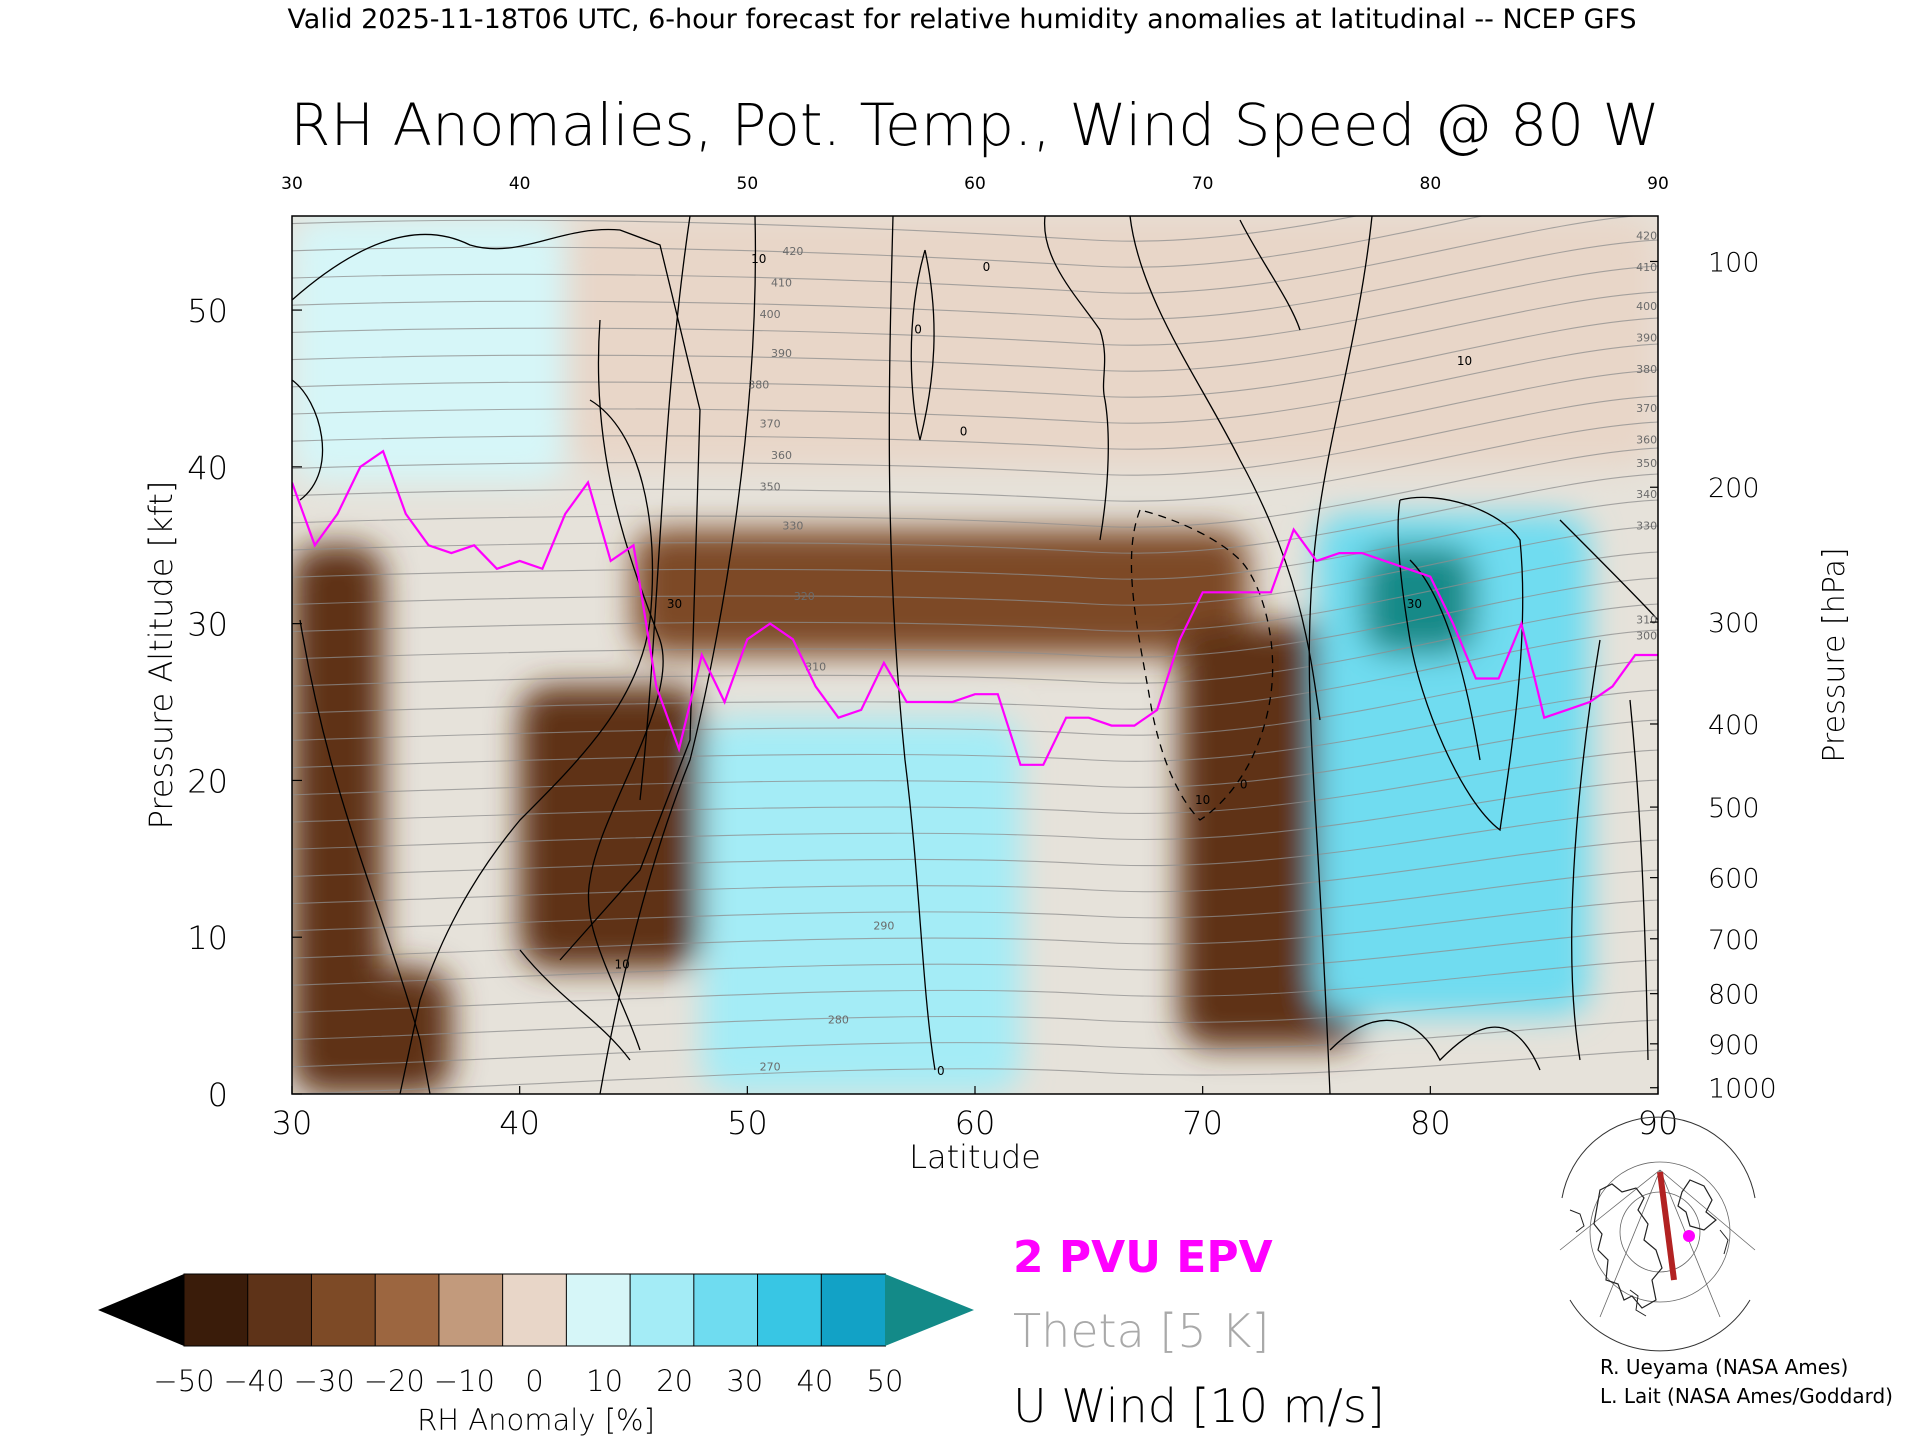 Image resolution: width=1920 pixels, height=1440 pixels. Describe the element at coordinates (464, 1381) in the screenshot. I see `colorbar-tick--10: −10` at that location.